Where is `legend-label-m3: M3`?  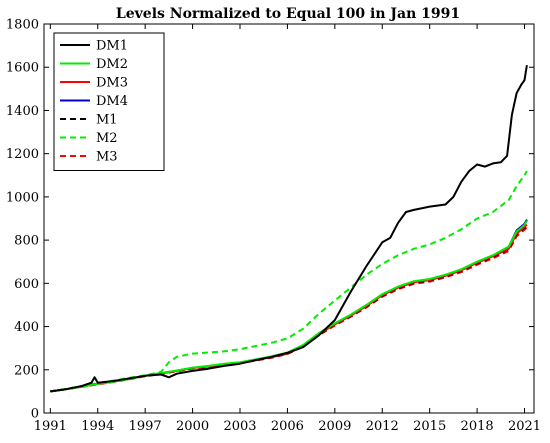
legend-label-m3: M3 is located at coordinates (107, 157).